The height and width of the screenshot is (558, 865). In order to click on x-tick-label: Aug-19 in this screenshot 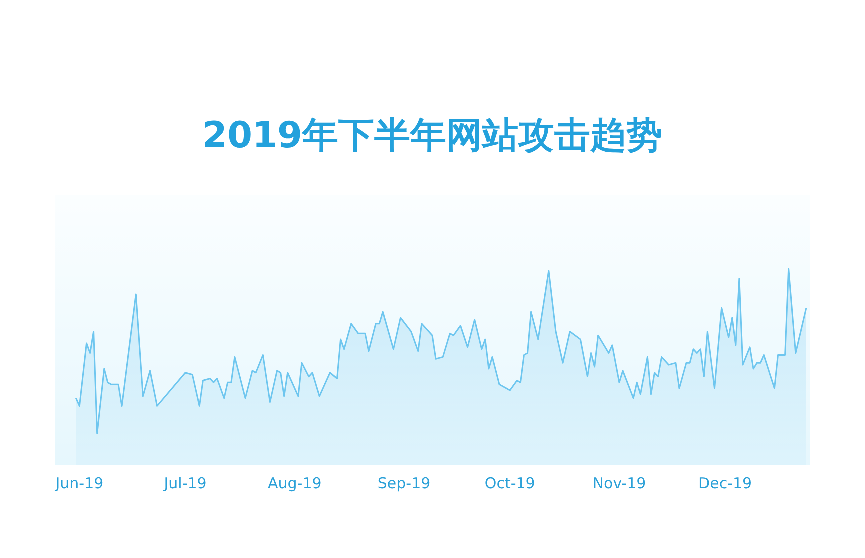, I will do `click(295, 483)`.